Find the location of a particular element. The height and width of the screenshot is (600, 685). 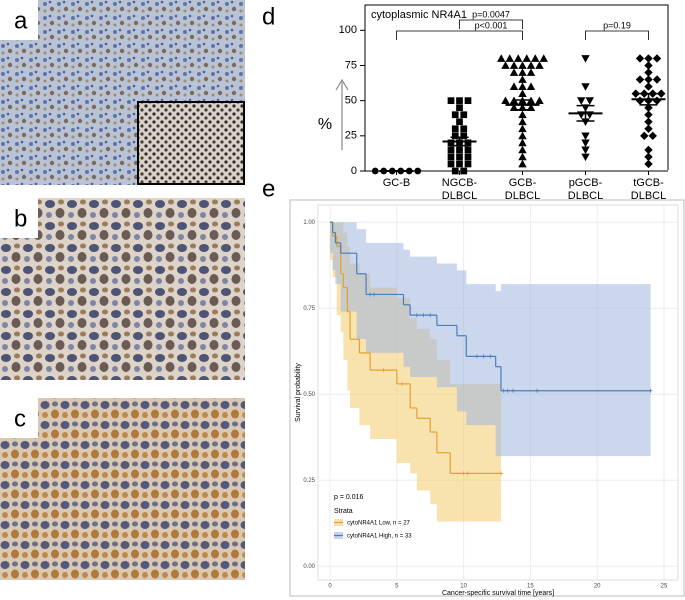

panel-label: e is located at coordinates (268, 188).